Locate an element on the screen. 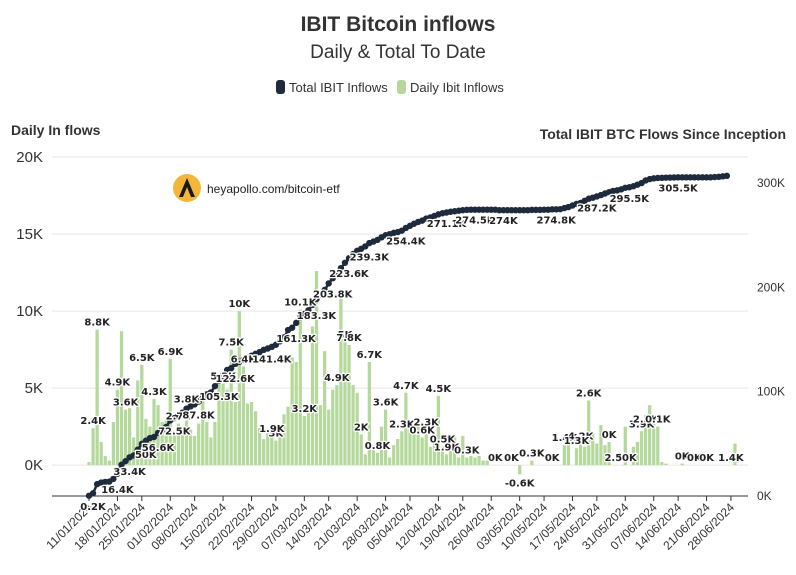  legend-item-daily: Daily Ibit Inflows is located at coordinates (450, 87).